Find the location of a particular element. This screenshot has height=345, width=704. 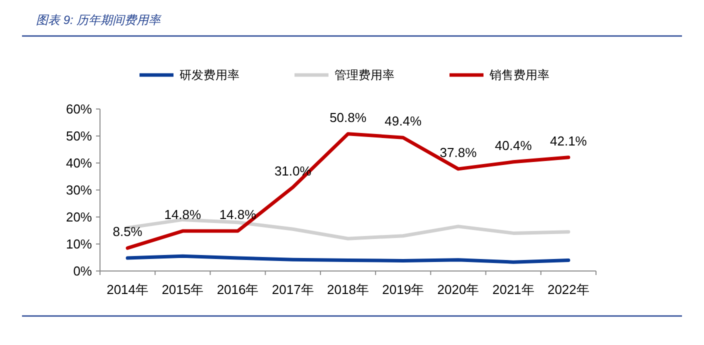

y-tick-label: 60% is located at coordinates (79, 109).